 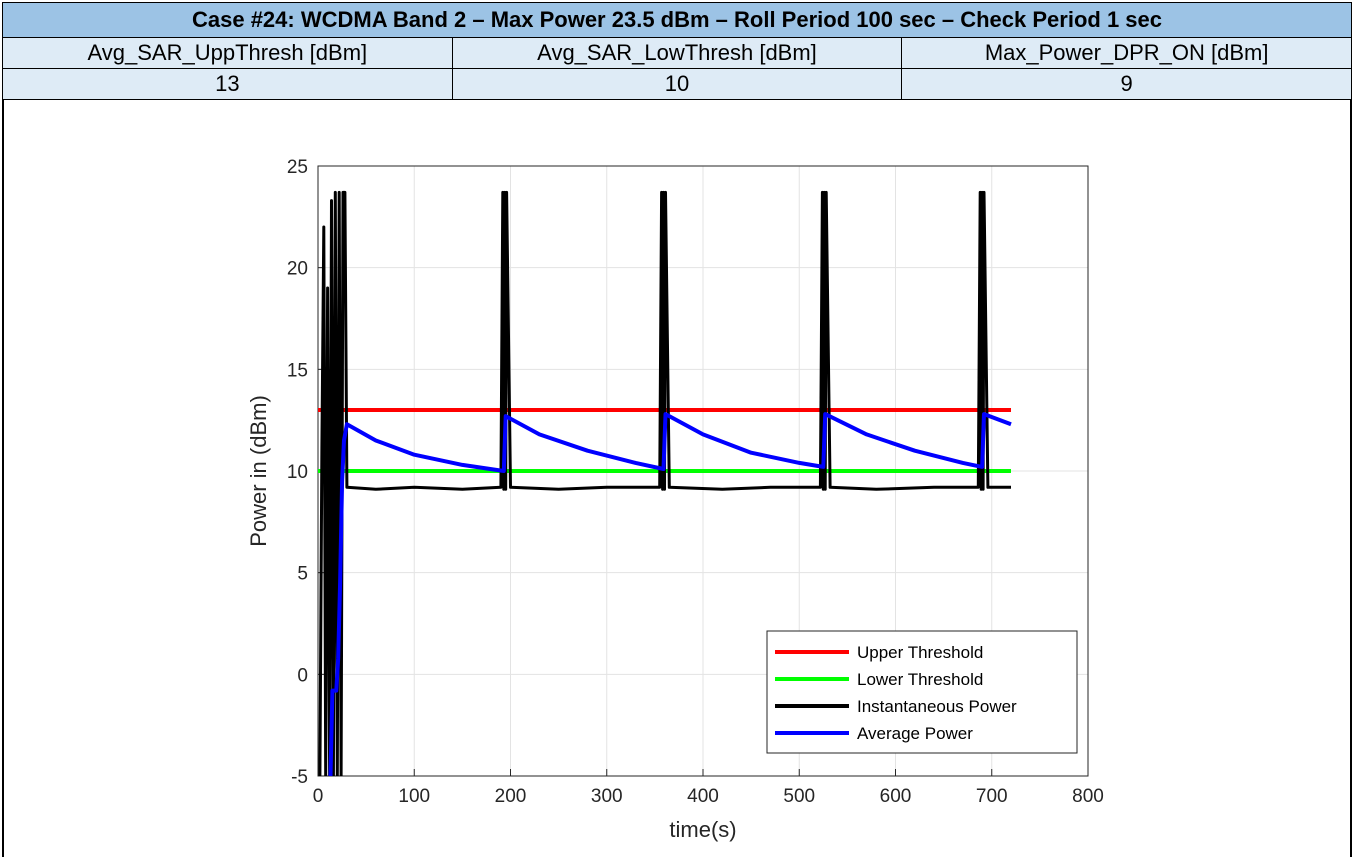 What do you see at coordinates (302, 675) in the screenshot?
I see `y-tick-label: 0` at bounding box center [302, 675].